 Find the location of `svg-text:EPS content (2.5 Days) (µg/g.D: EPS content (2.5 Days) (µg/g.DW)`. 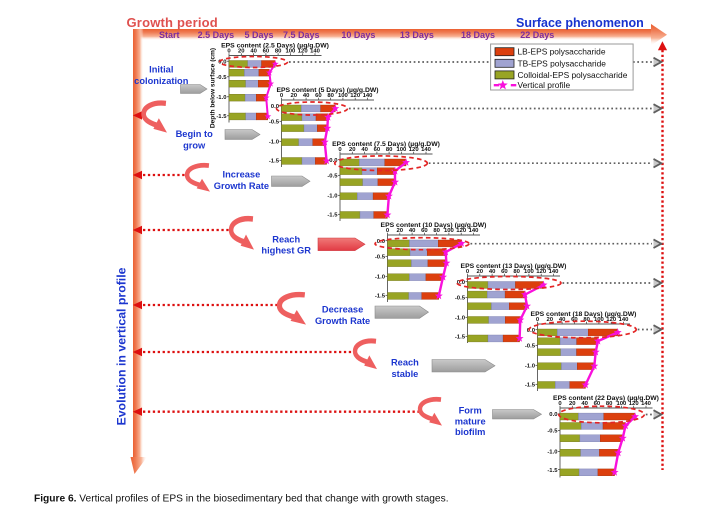

svg-text:EPS content (2.5 Days) (µg/g.D: EPS content (2.5 Days) (µg/g.DW) is located at coordinates (275, 45).